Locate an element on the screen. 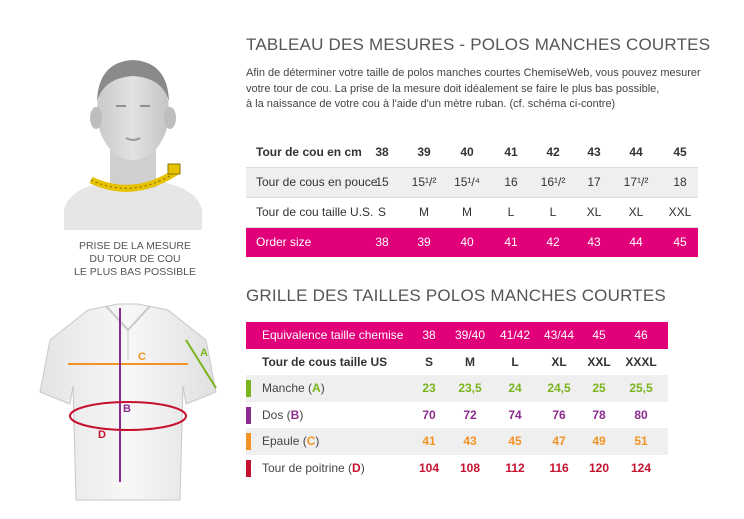 The height and width of the screenshot is (519, 744). caption-line: DU TOUR DE COU is located at coordinates (135, 259).